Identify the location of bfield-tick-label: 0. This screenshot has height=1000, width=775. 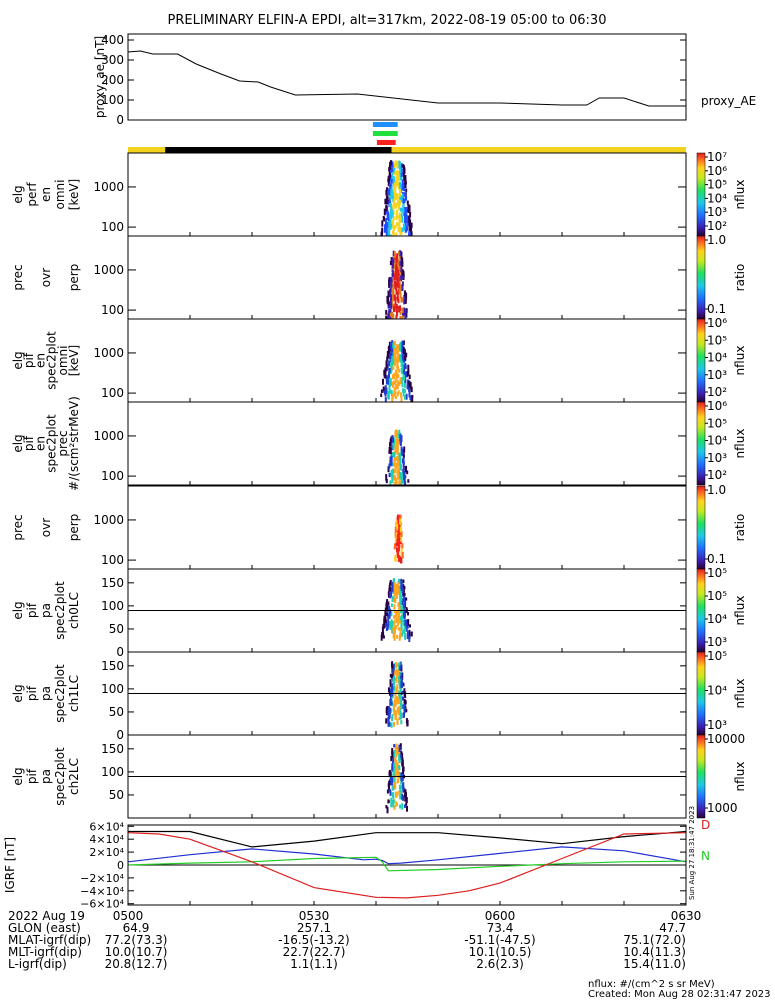
(120, 865).